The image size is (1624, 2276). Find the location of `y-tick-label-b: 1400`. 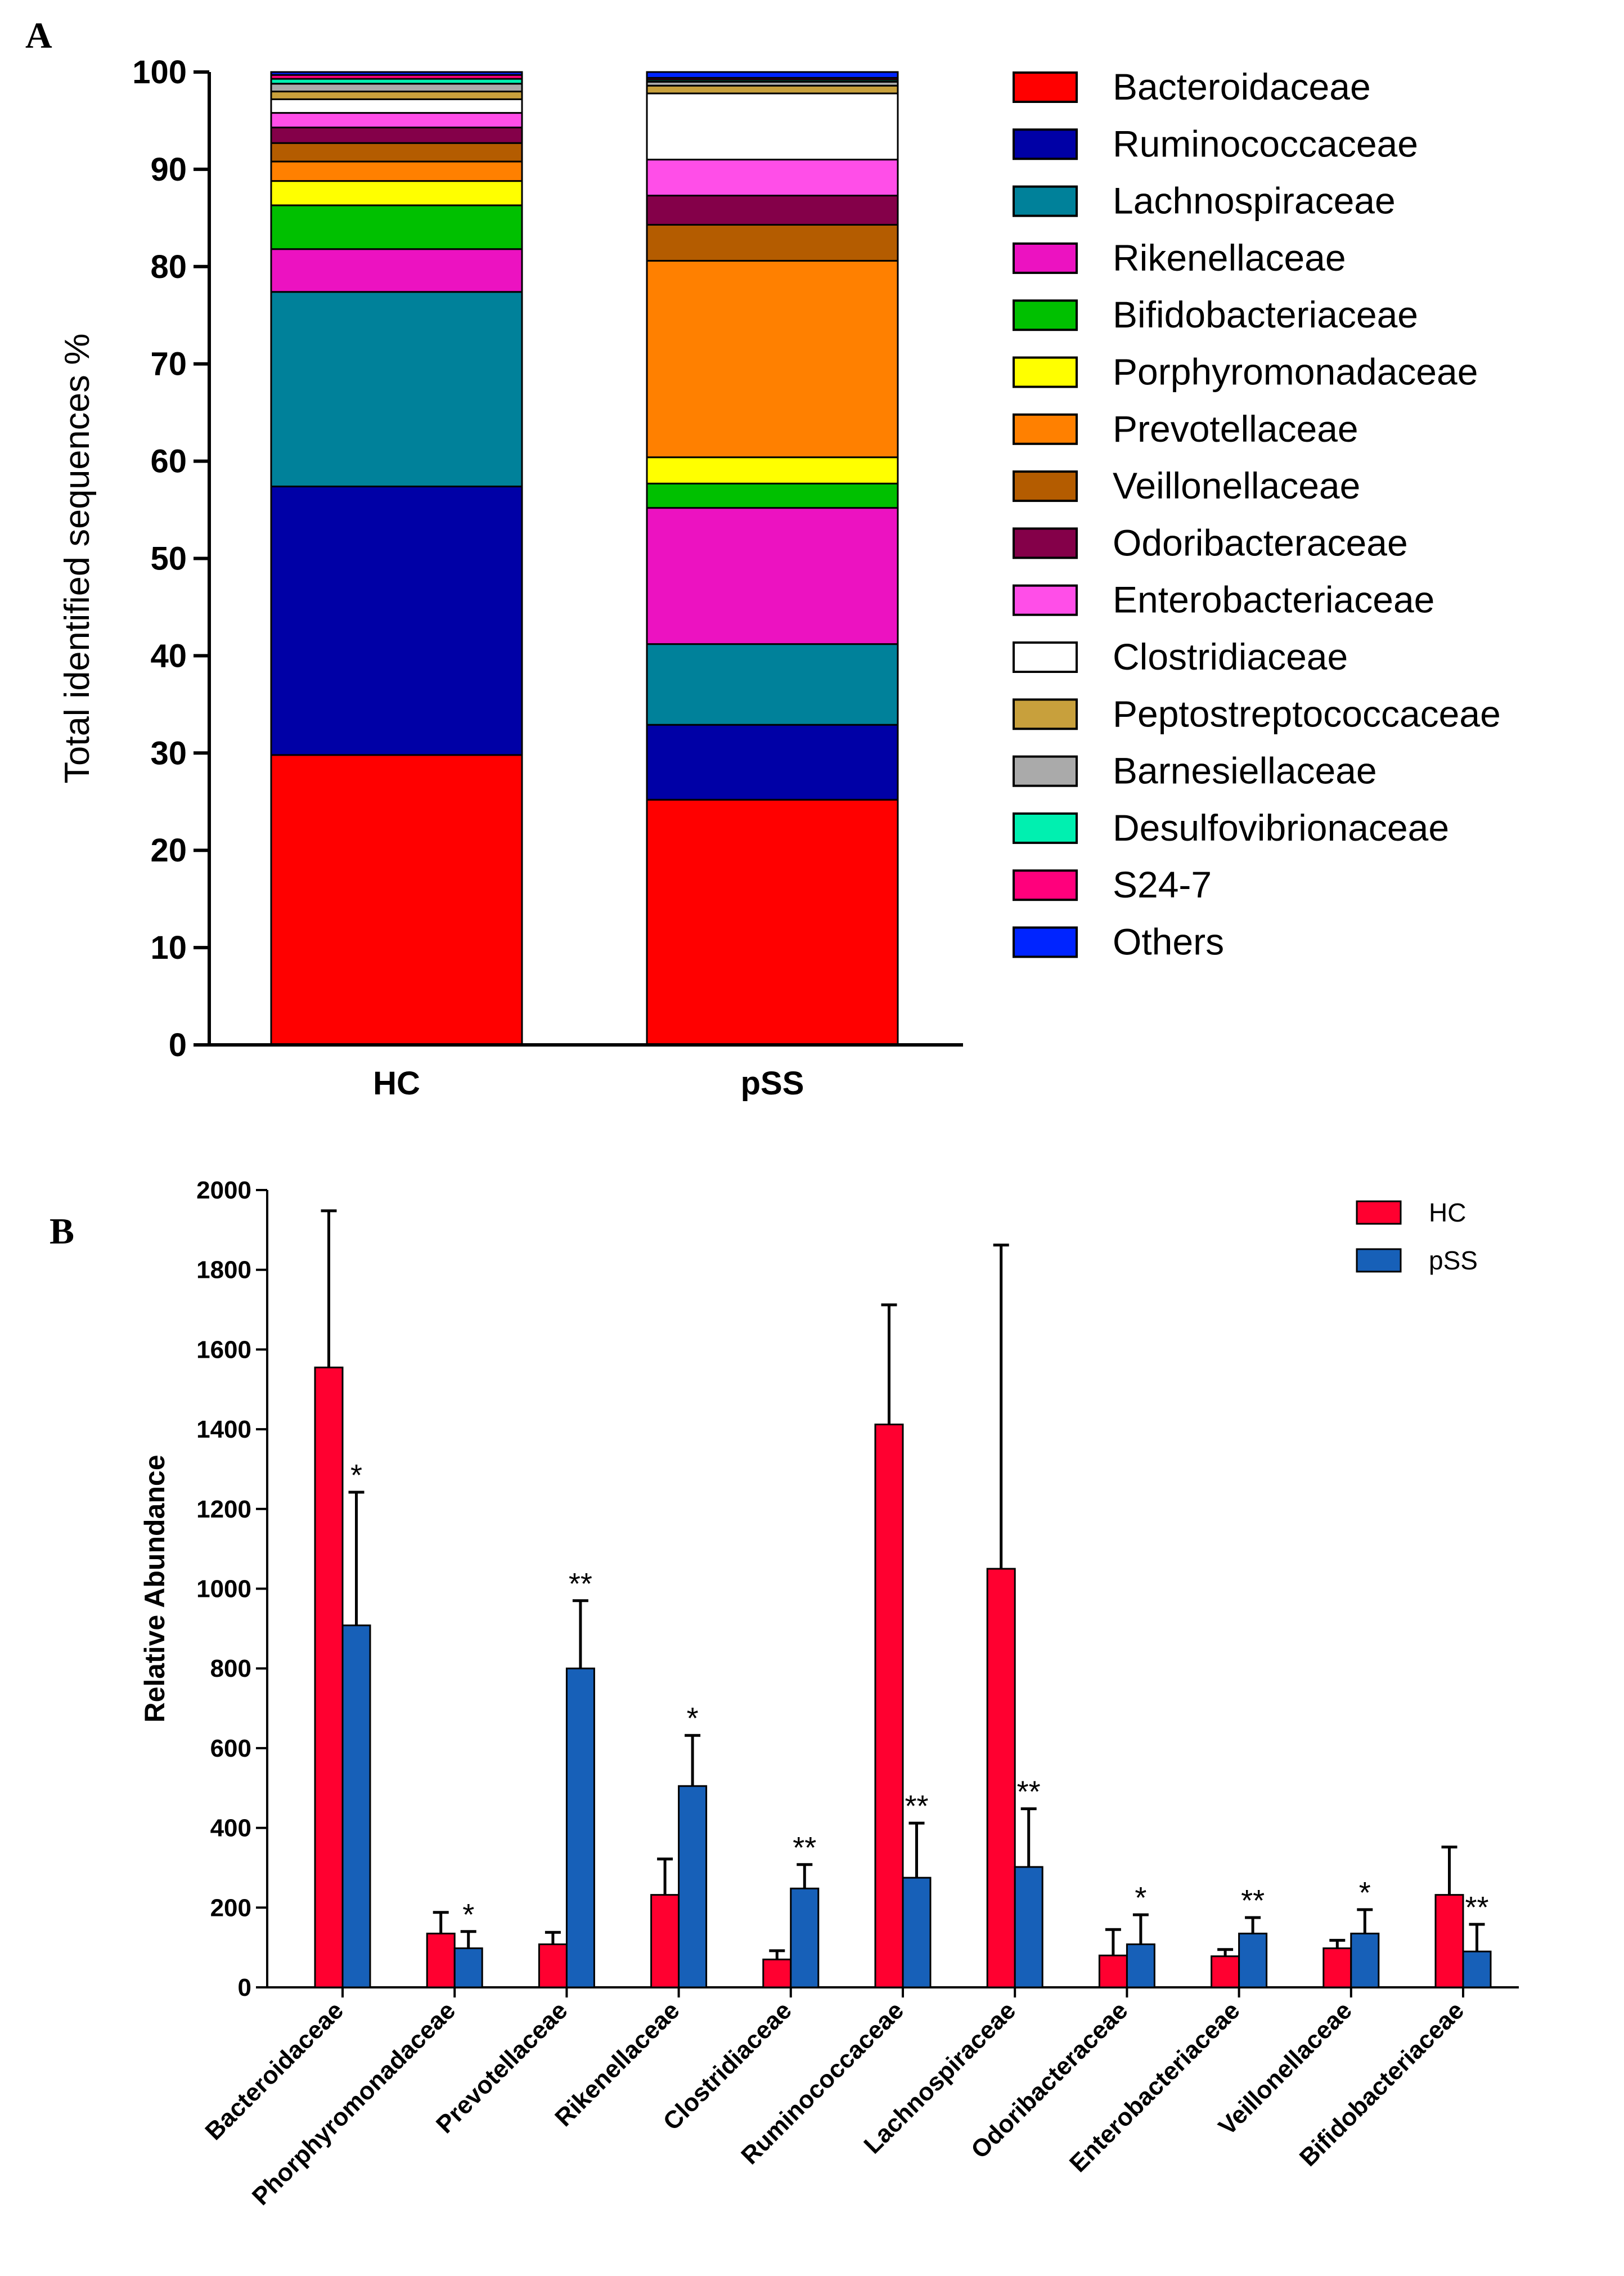

y-tick-label-b: 1400 is located at coordinates (223, 1429).